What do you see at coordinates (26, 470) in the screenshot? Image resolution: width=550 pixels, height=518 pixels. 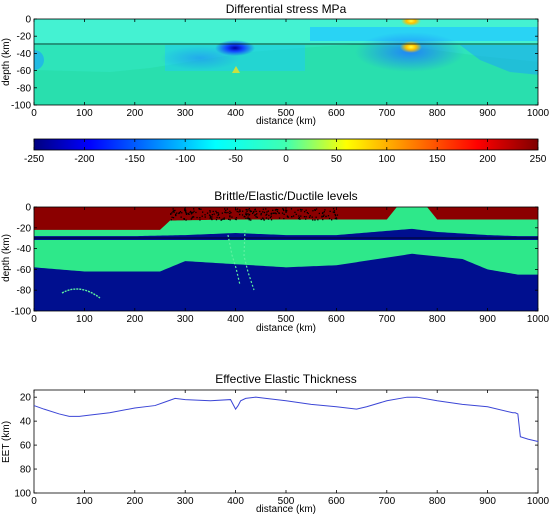 I see `y-tick-label: 80` at bounding box center [26, 470].